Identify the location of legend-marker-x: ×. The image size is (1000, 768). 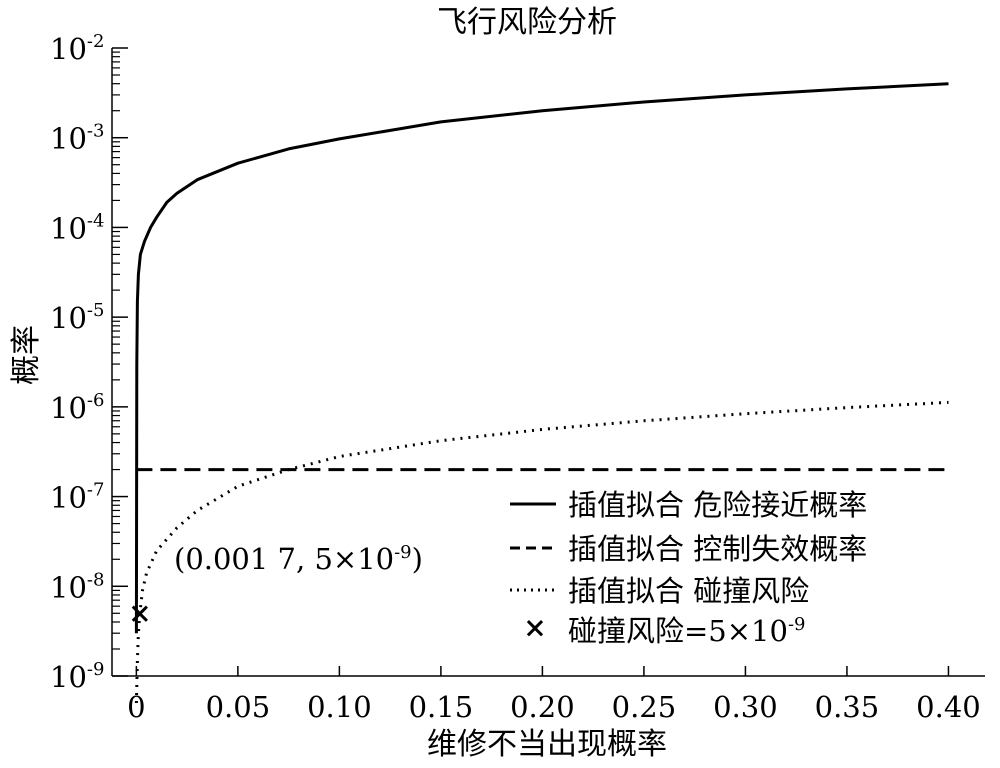
(534, 627).